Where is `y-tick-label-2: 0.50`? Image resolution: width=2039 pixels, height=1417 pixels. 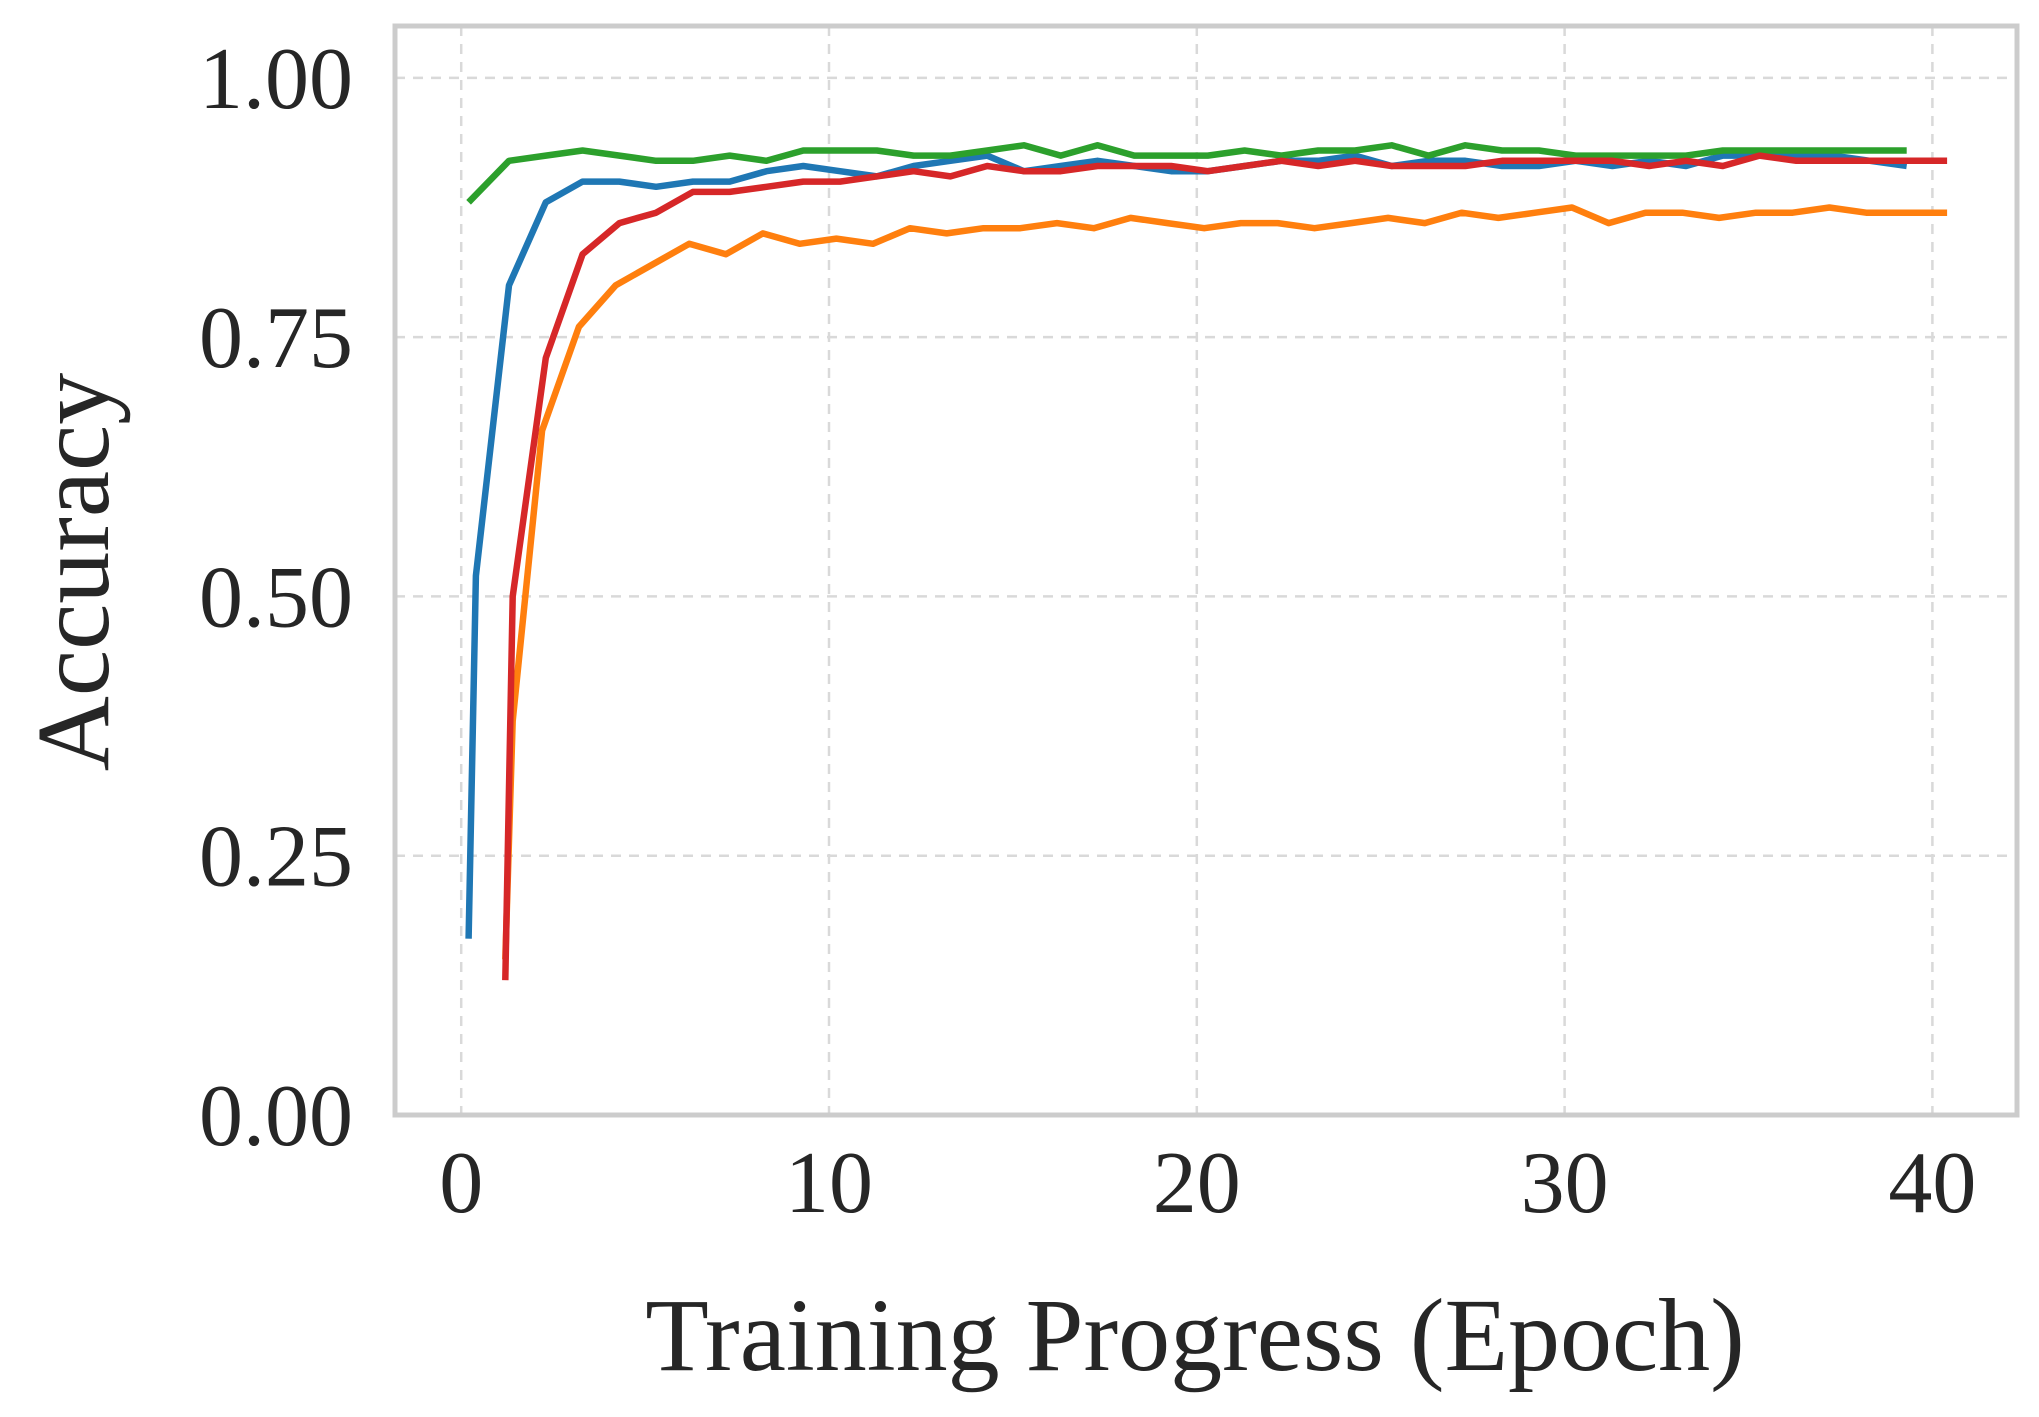
y-tick-label-2: 0.50 is located at coordinates (276, 597).